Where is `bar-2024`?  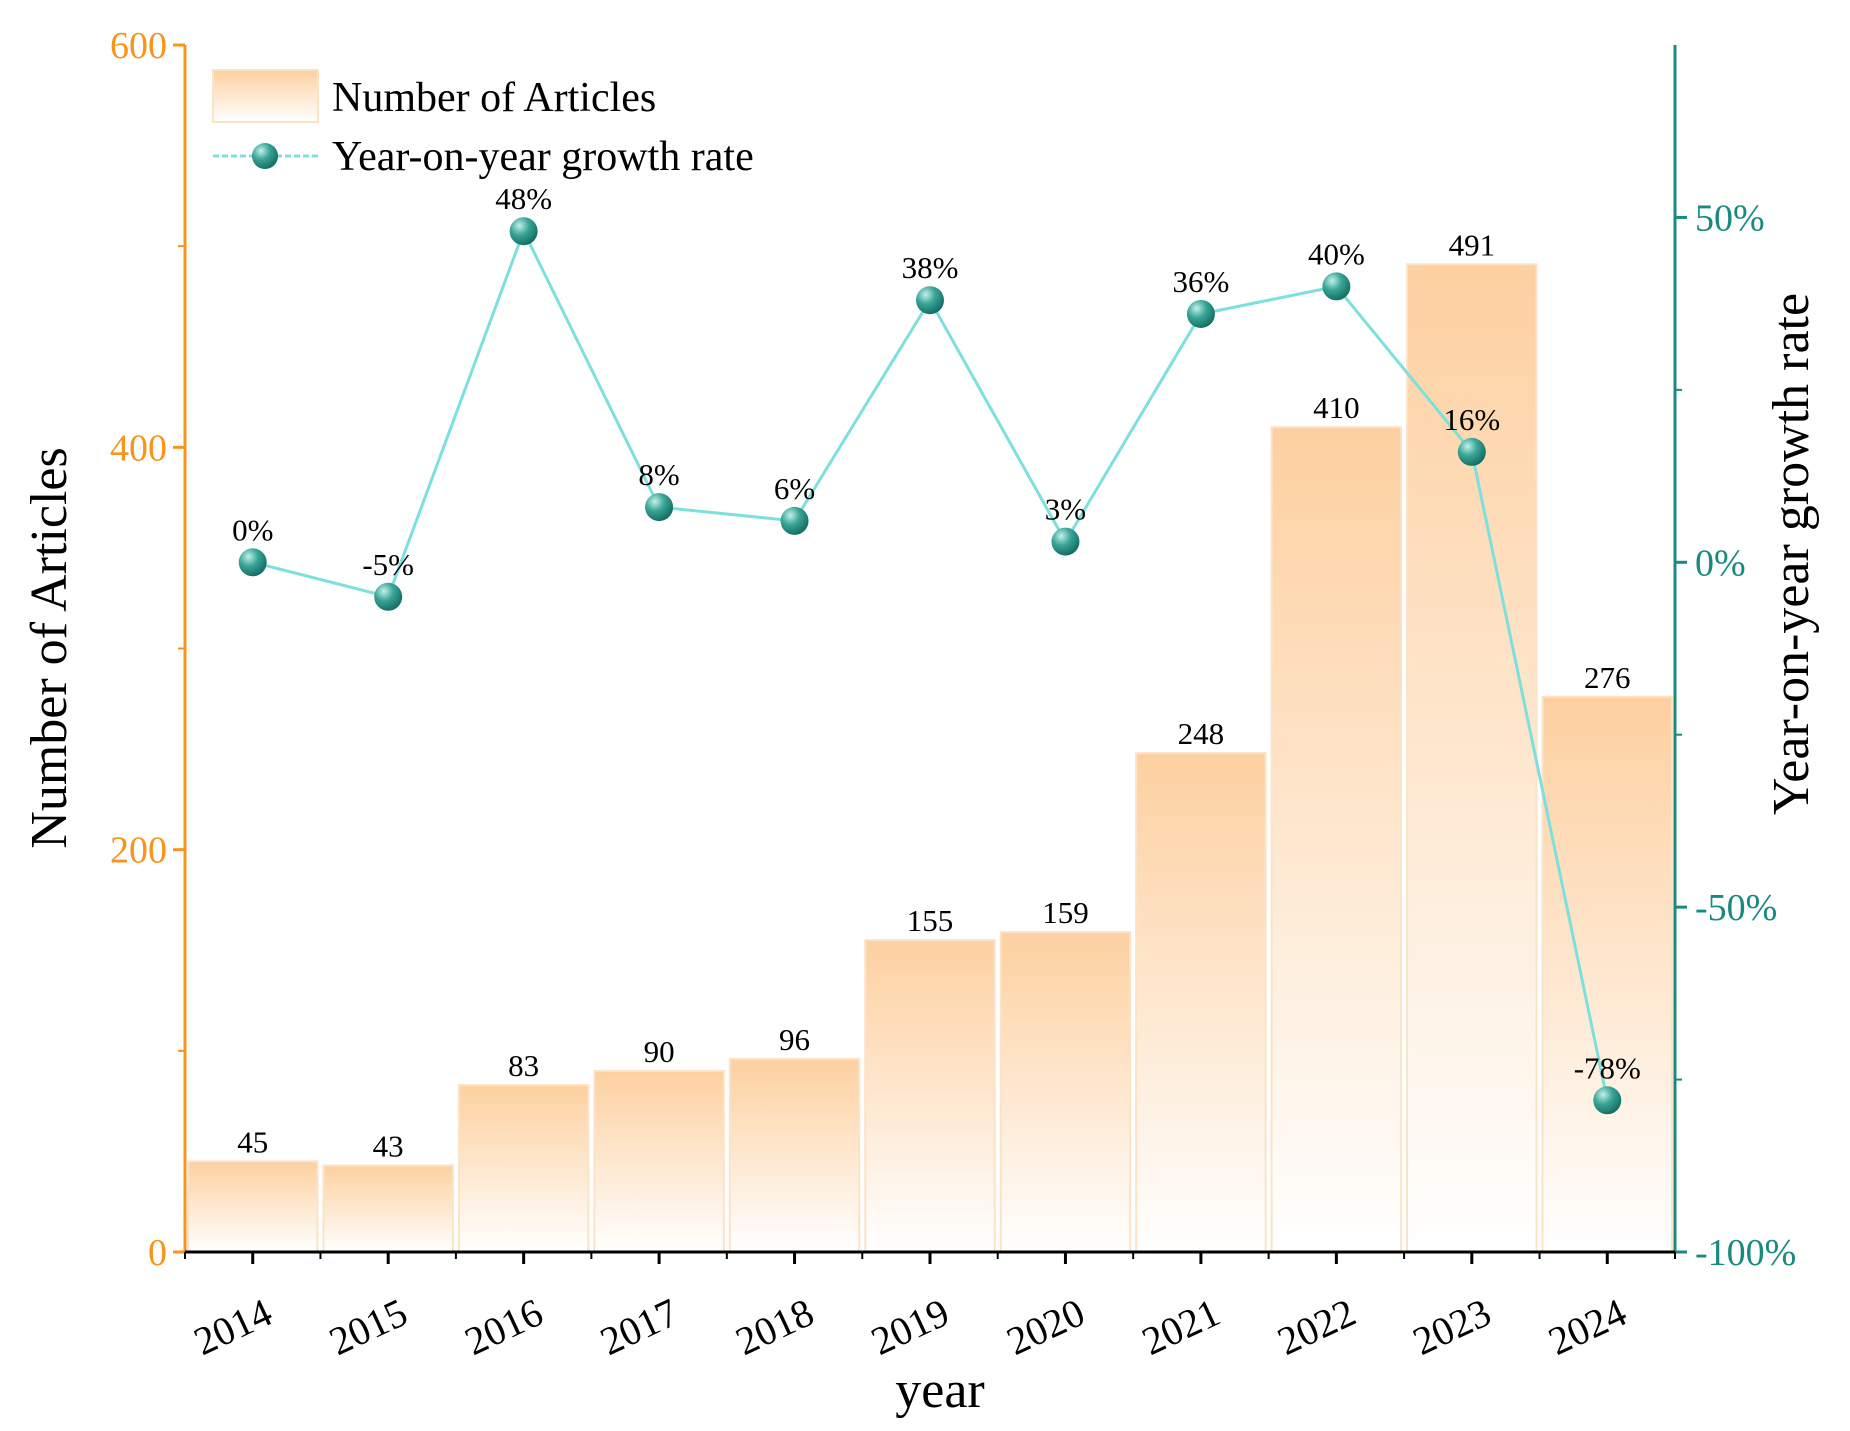 bar-2024 is located at coordinates (1607, 974).